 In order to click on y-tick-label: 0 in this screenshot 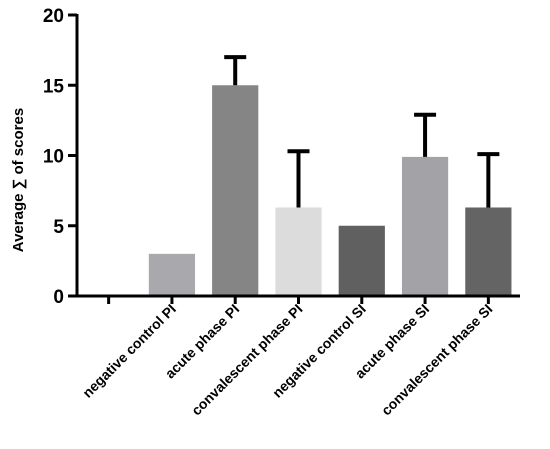, I will do `click(58, 297)`.